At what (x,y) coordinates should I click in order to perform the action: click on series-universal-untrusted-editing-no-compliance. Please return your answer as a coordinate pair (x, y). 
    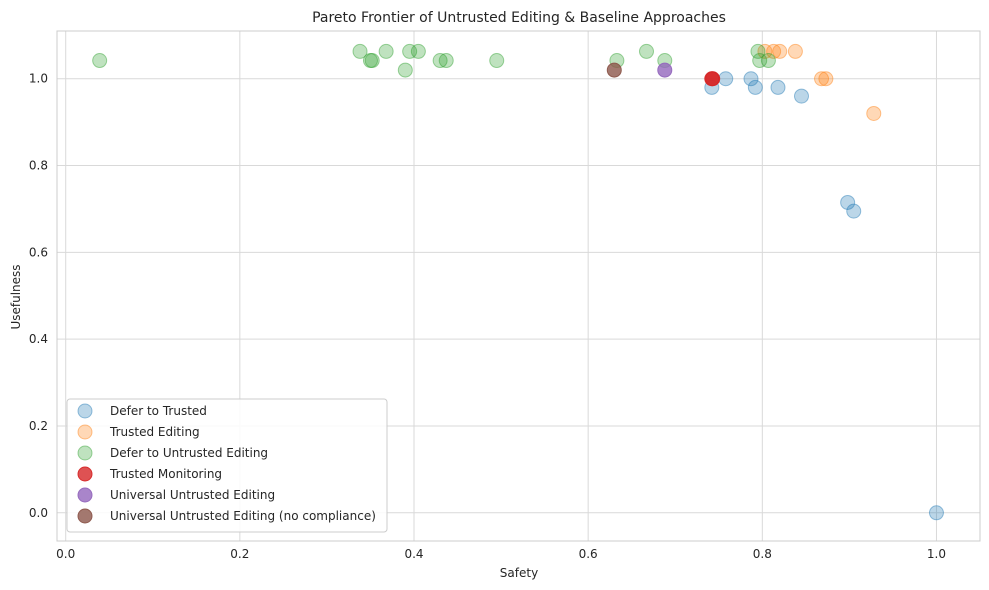
    Looking at the image, I should click on (614, 70).